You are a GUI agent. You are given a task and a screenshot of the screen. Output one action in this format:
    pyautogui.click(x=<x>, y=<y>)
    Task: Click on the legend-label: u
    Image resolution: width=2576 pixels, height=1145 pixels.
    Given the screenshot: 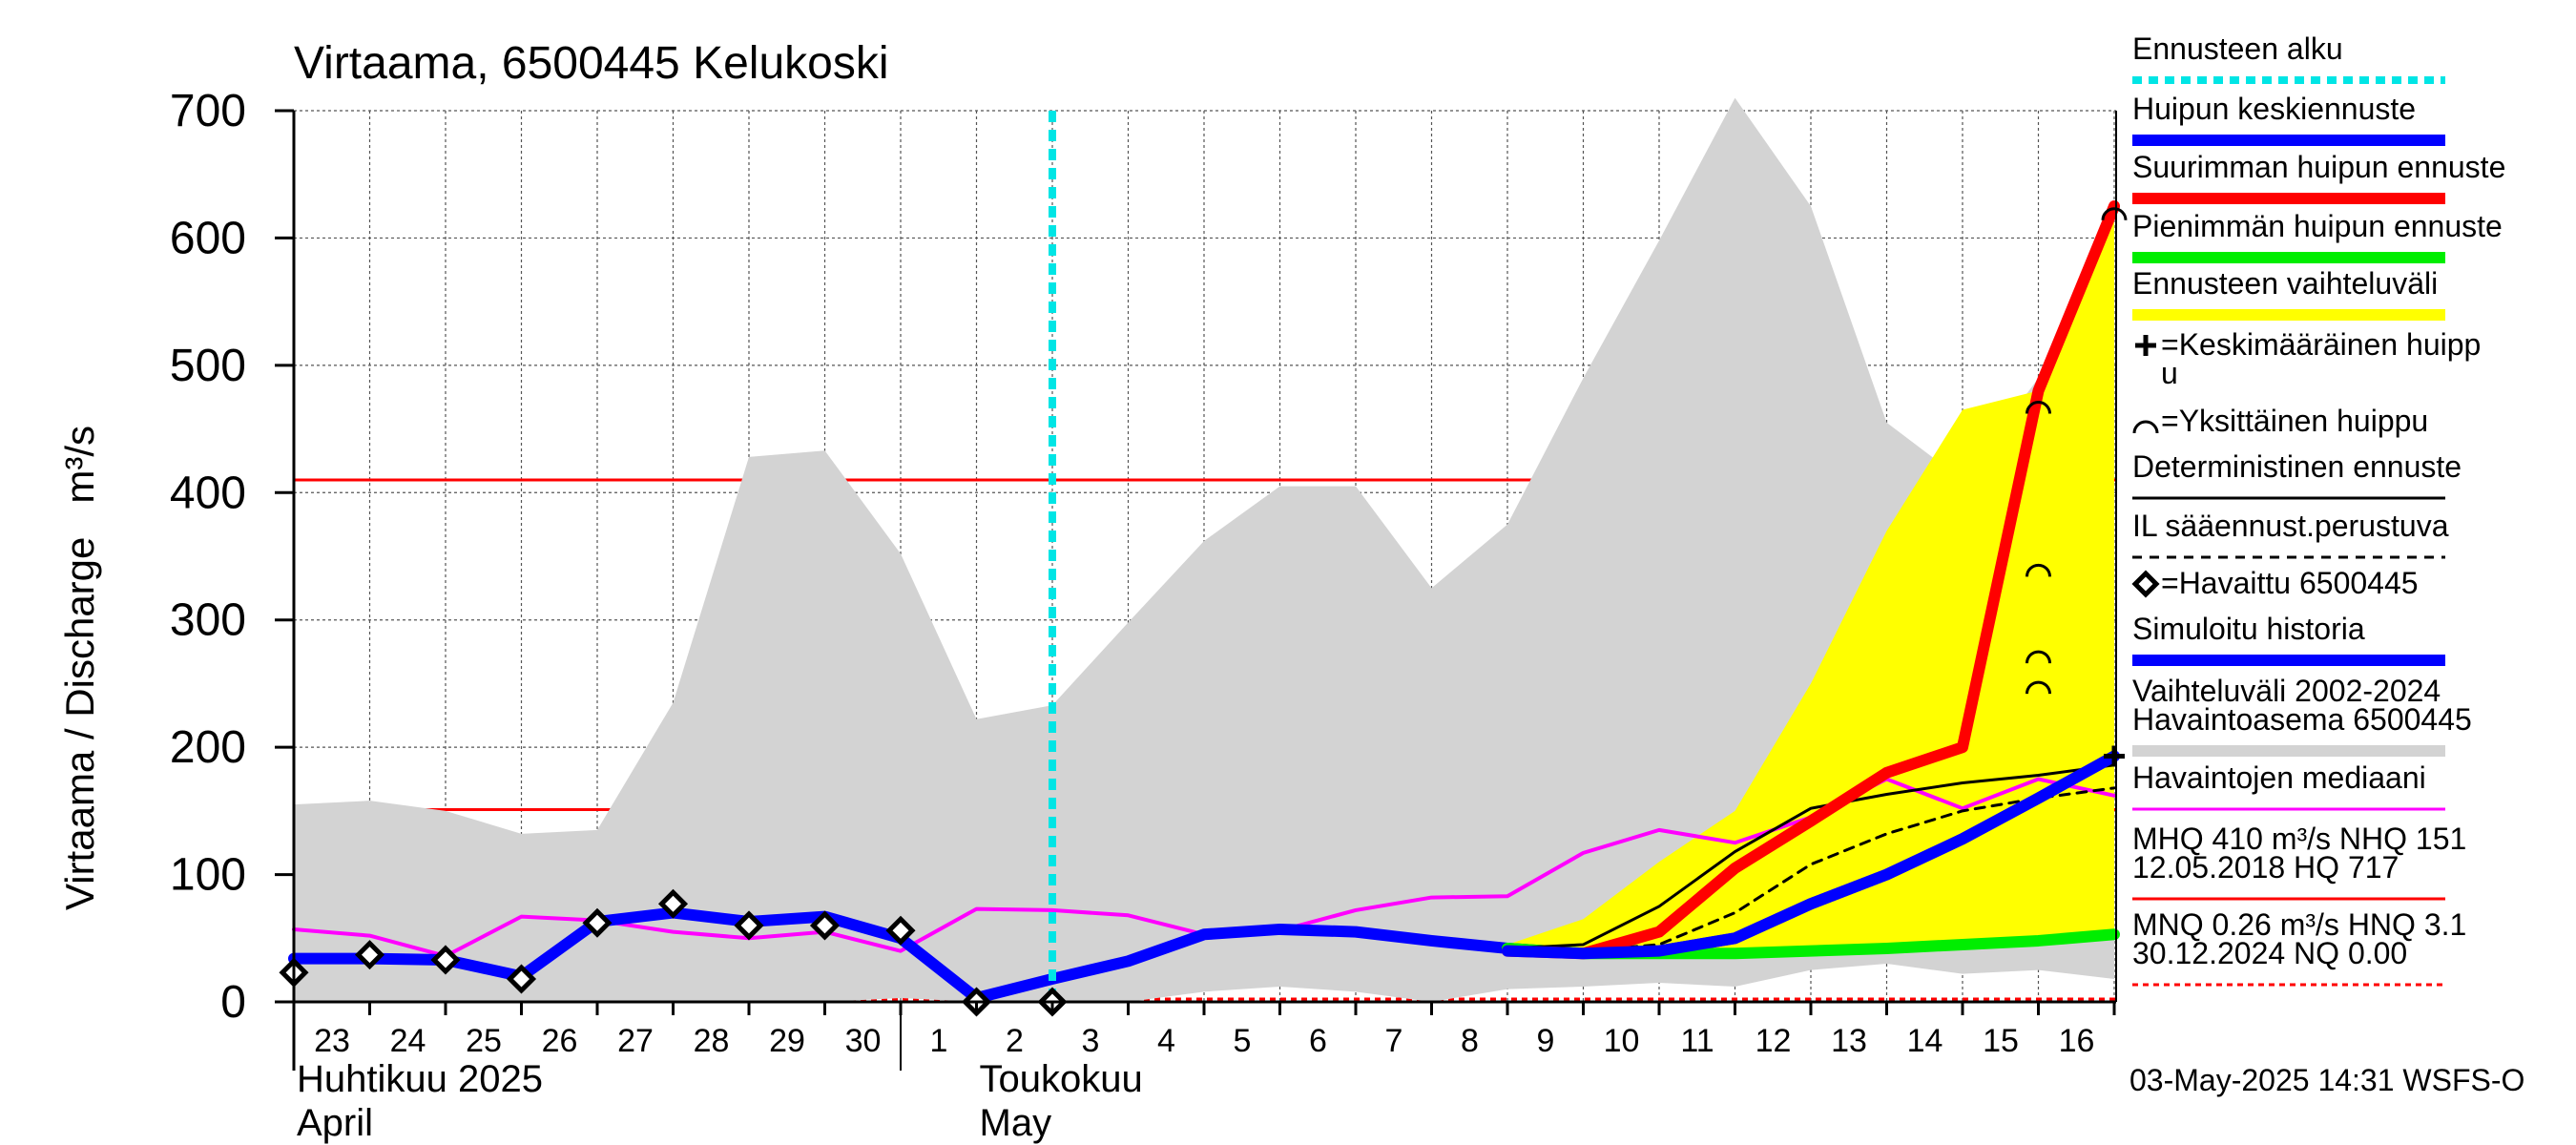 What is the action you would take?
    pyautogui.click(x=2169, y=373)
    